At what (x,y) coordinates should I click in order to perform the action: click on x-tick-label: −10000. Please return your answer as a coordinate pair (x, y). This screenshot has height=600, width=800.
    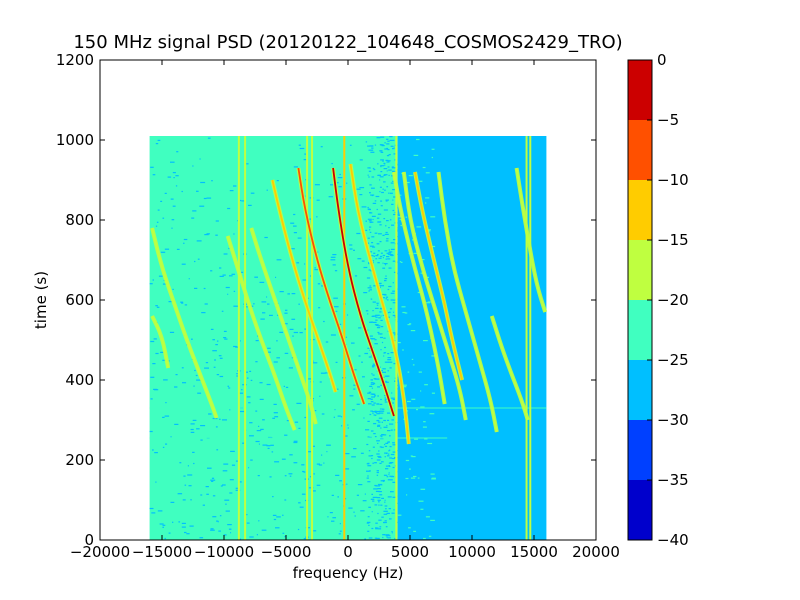
    Looking at the image, I should click on (224, 552).